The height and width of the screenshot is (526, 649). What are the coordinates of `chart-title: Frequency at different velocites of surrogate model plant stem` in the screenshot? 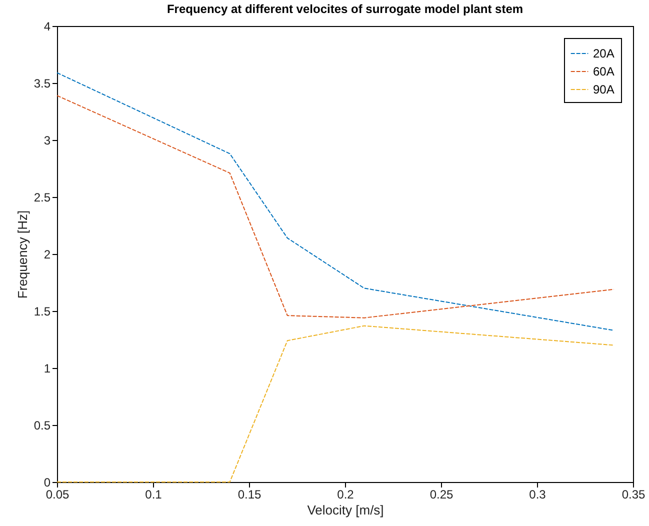 It's located at (345, 9).